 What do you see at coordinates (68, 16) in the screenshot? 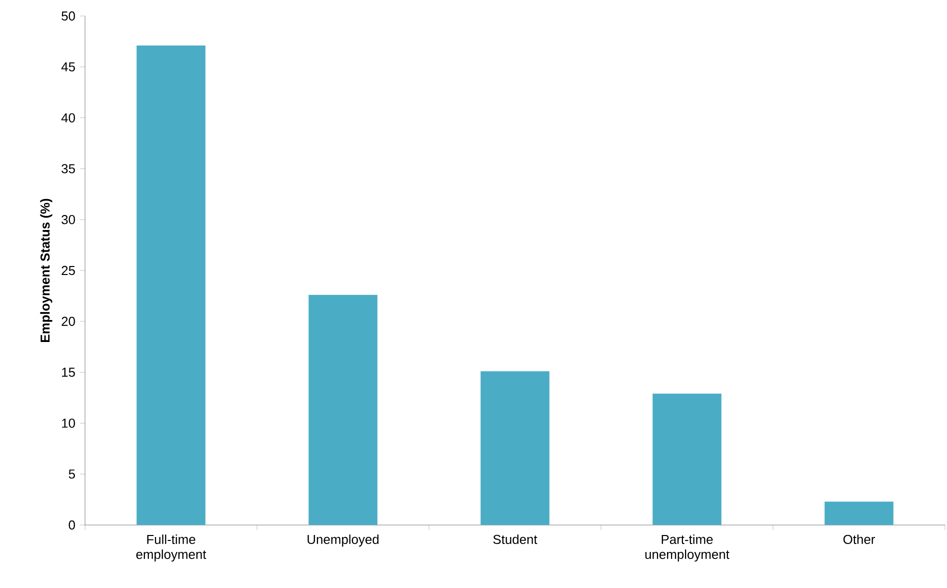
I see `y-tick-label: 50` at bounding box center [68, 16].